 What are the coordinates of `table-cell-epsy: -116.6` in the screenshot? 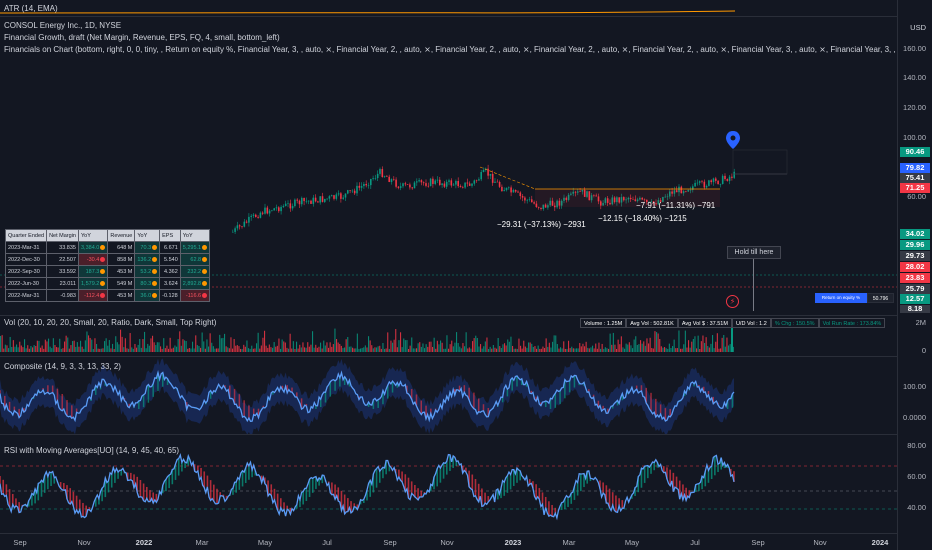 It's located at (195, 295).